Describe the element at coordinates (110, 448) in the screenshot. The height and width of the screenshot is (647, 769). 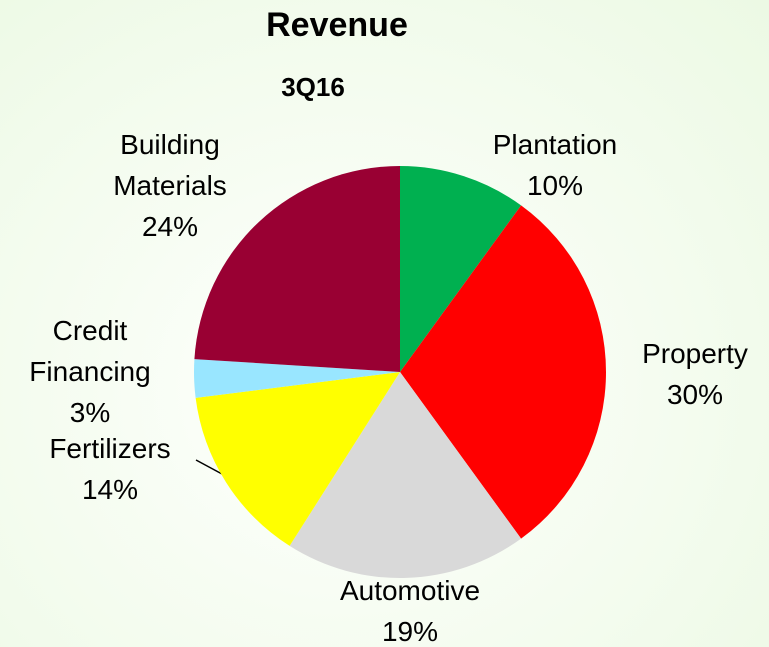
I see `category-label: Fertilizers` at that location.